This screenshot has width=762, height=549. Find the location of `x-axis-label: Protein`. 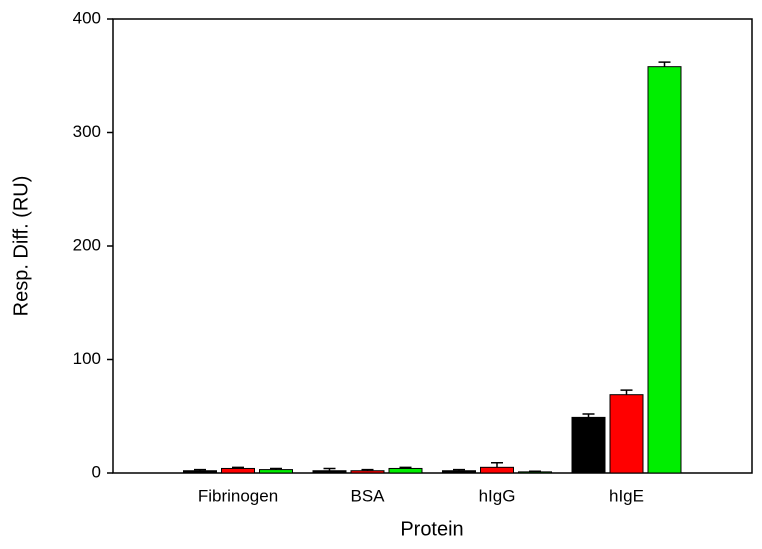

x-axis-label: Protein is located at coordinates (431, 529).